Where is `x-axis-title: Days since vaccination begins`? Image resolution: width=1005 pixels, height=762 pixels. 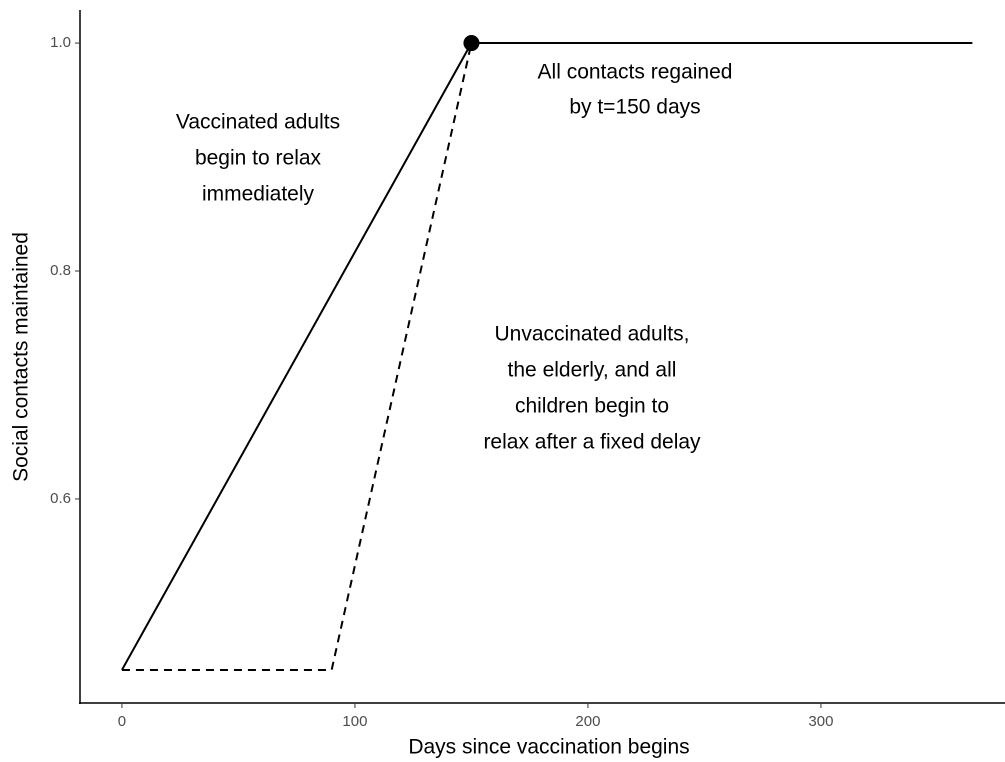 x-axis-title: Days since vaccination begins is located at coordinates (548, 747).